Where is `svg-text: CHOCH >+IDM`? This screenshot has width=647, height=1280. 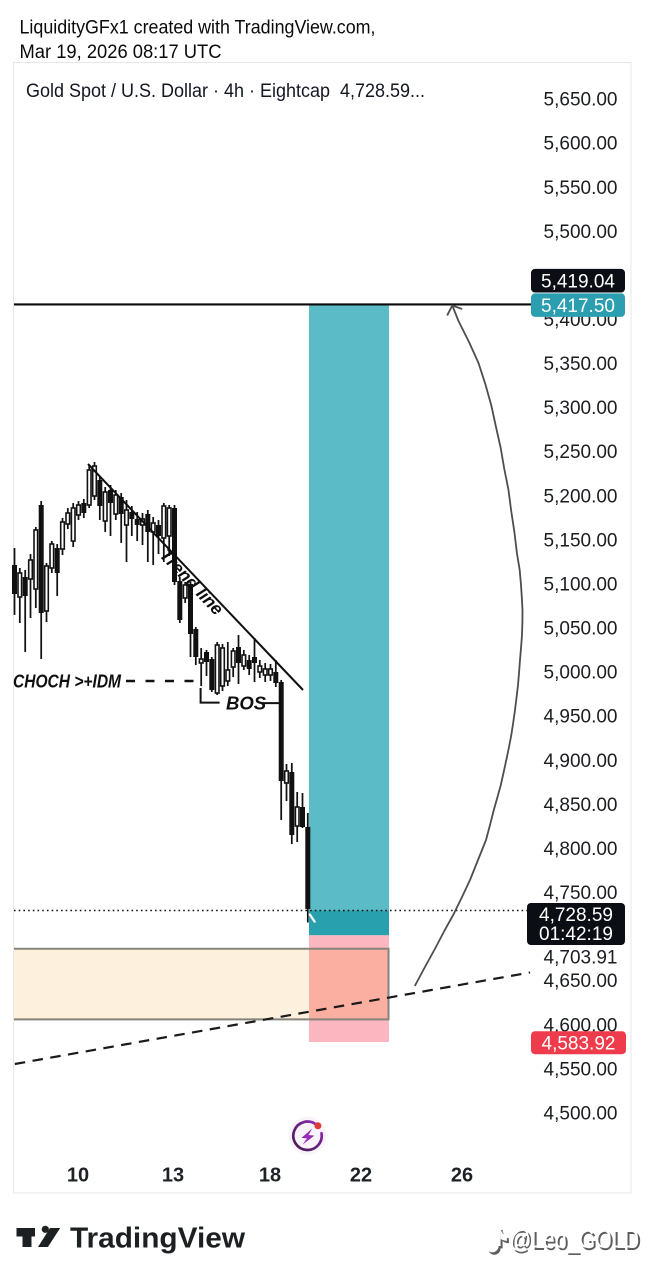 svg-text: CHOCH >+IDM is located at coordinates (67, 682).